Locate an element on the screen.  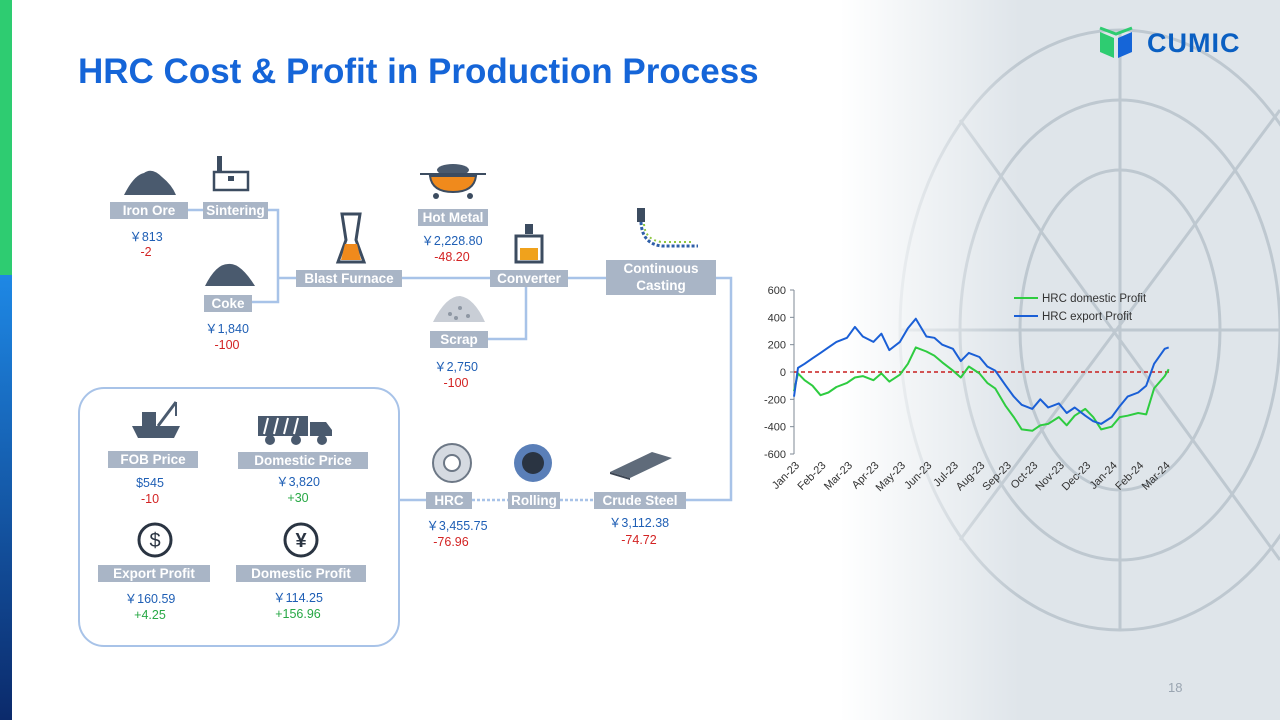
fob-price-change: -10 is located at coordinates (150, 499).